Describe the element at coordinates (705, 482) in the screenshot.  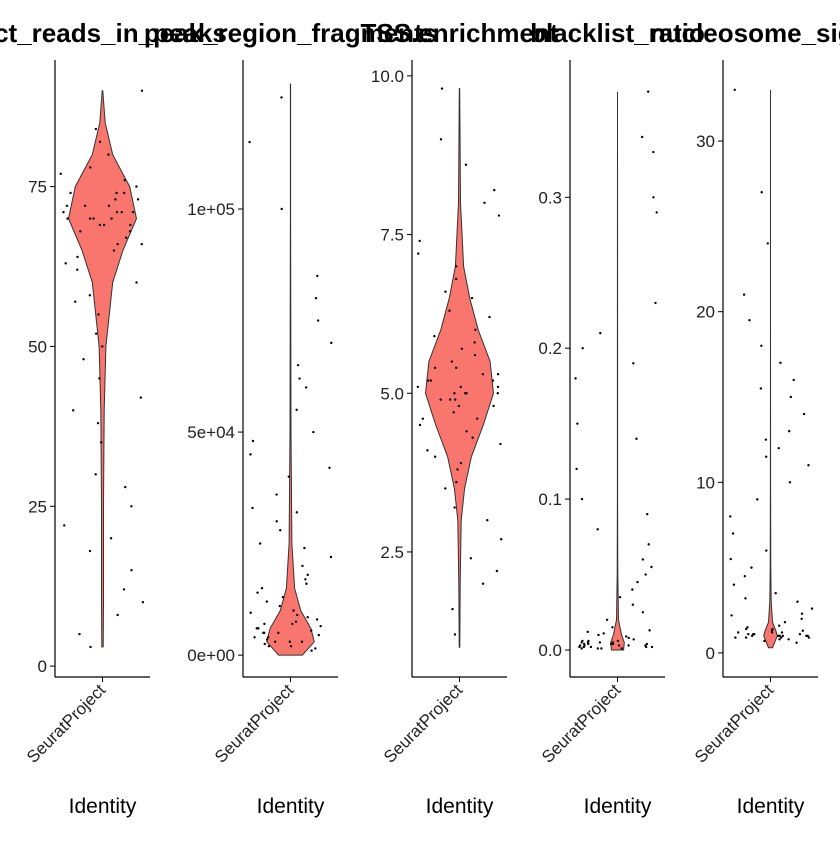
I see `y-tick-label: 10` at that location.